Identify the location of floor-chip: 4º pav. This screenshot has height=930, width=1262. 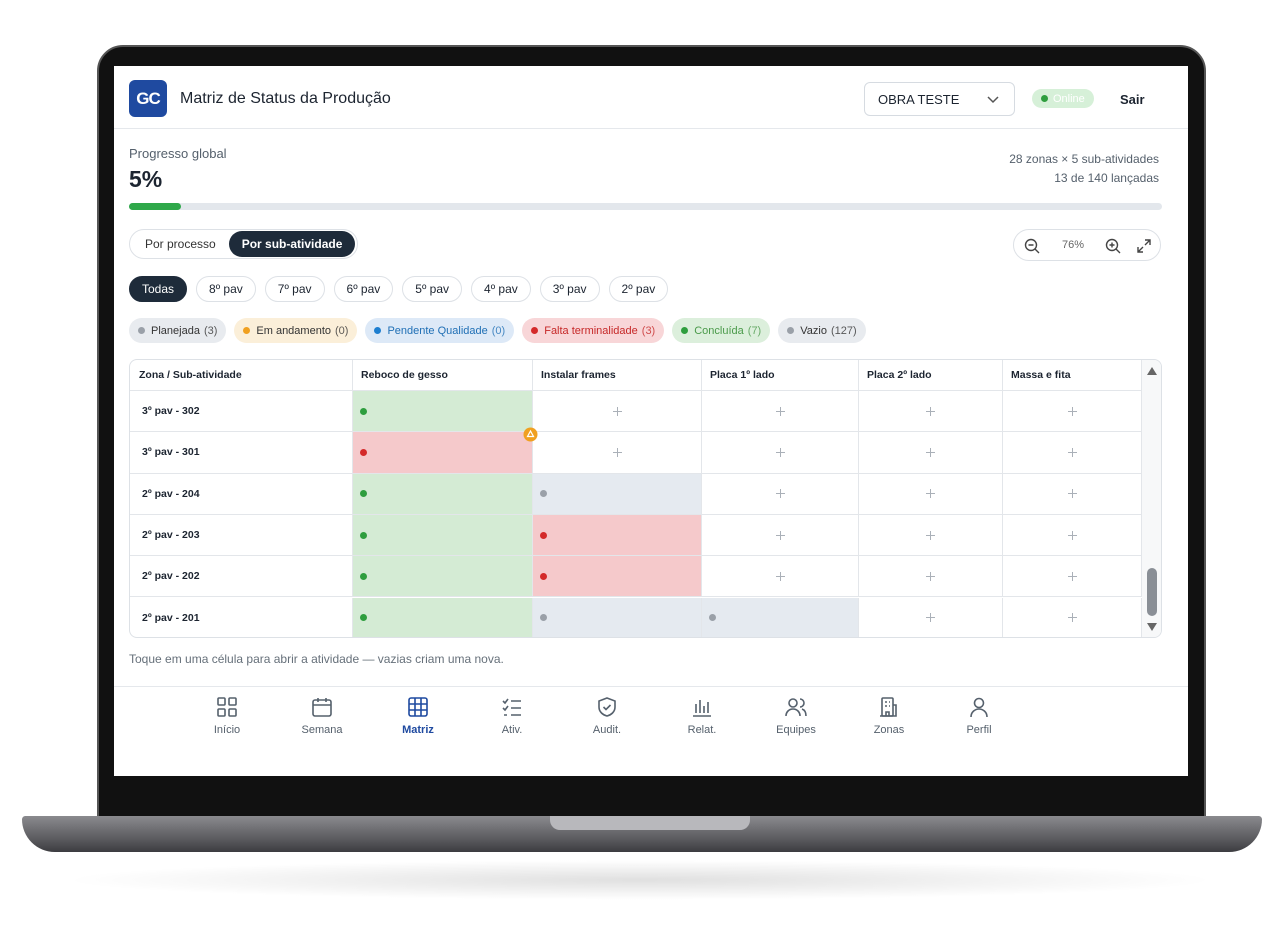
(501, 289).